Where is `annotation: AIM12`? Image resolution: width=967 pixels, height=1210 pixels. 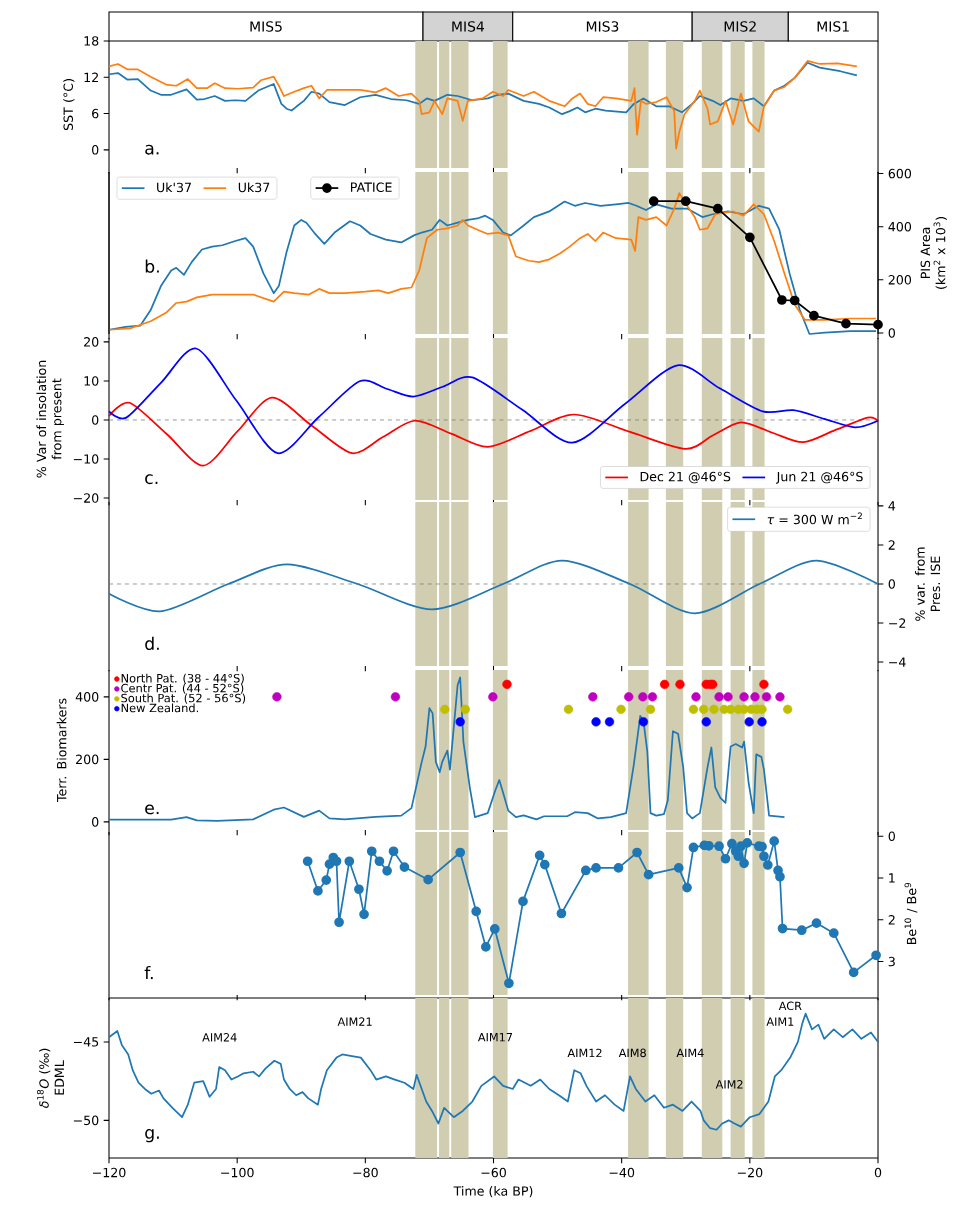 annotation: AIM12 is located at coordinates (584, 1053).